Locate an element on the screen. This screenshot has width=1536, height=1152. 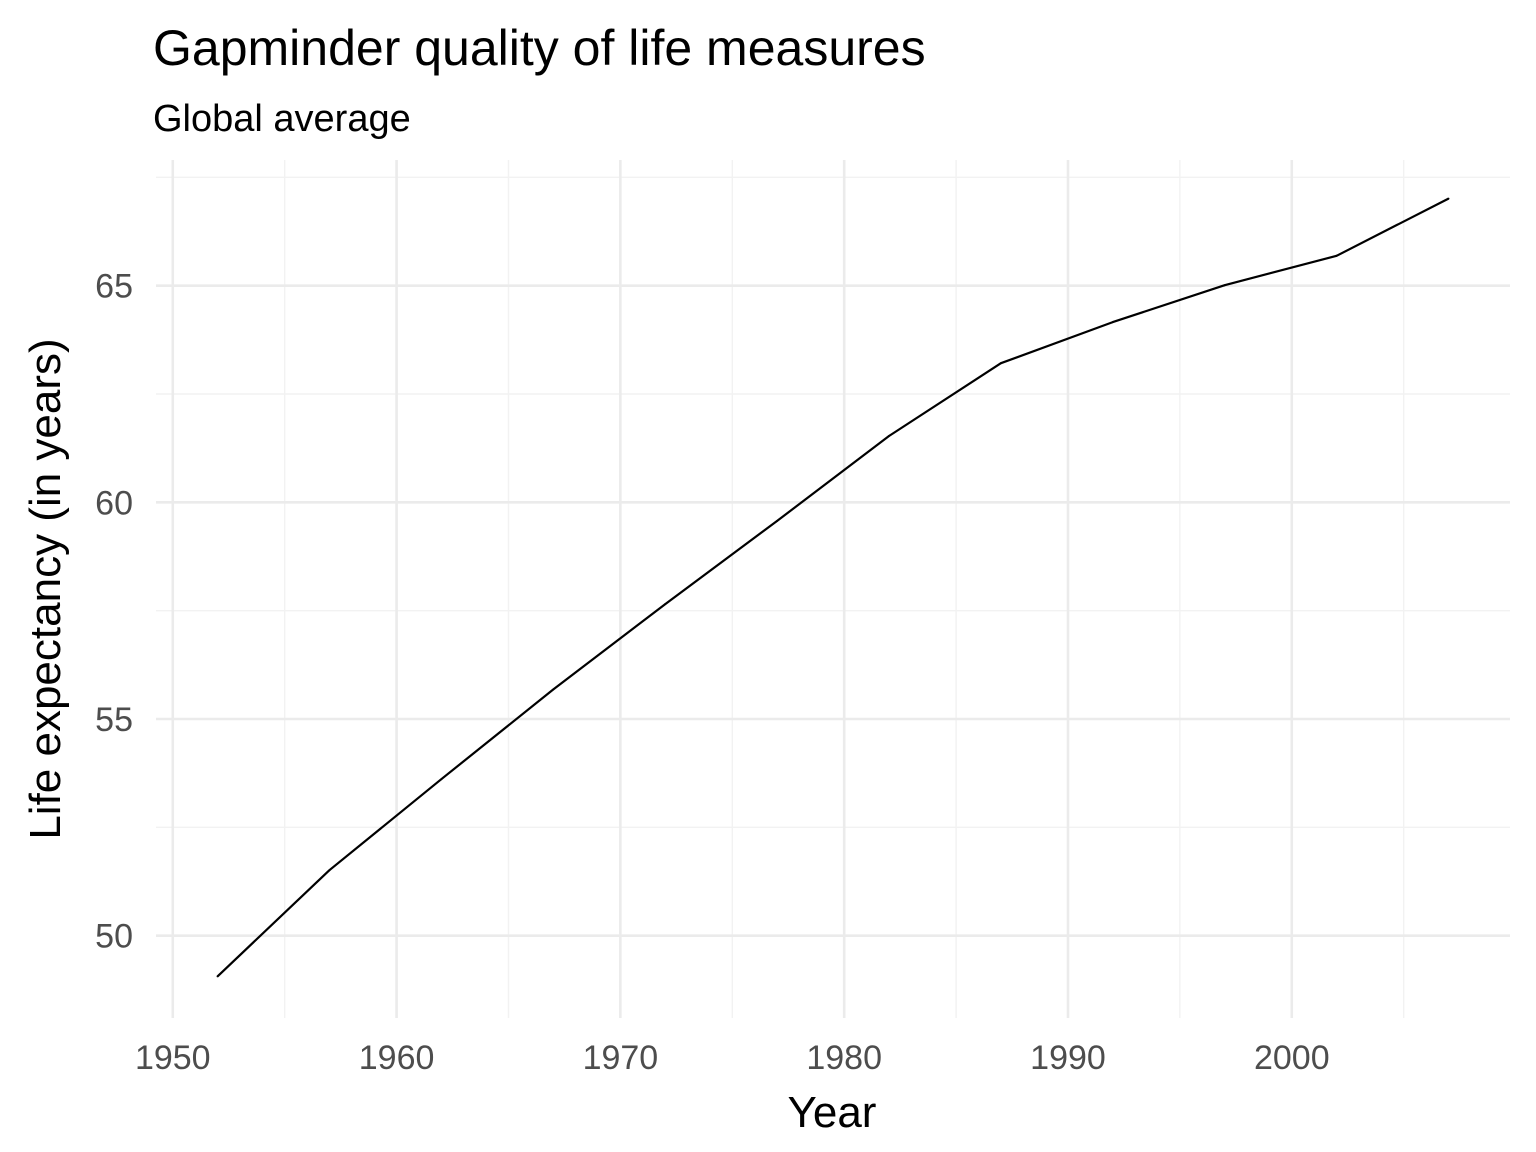
x-axis-tick-labels: 1950 1960 1970 1980 1990 2000 is located at coordinates (732, 1058).